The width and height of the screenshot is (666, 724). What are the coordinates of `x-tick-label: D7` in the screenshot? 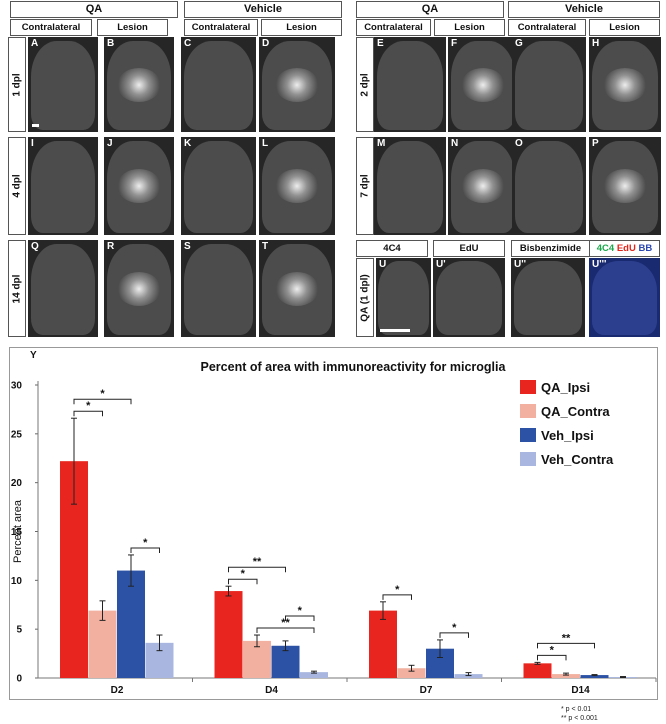 It's located at (426, 690).